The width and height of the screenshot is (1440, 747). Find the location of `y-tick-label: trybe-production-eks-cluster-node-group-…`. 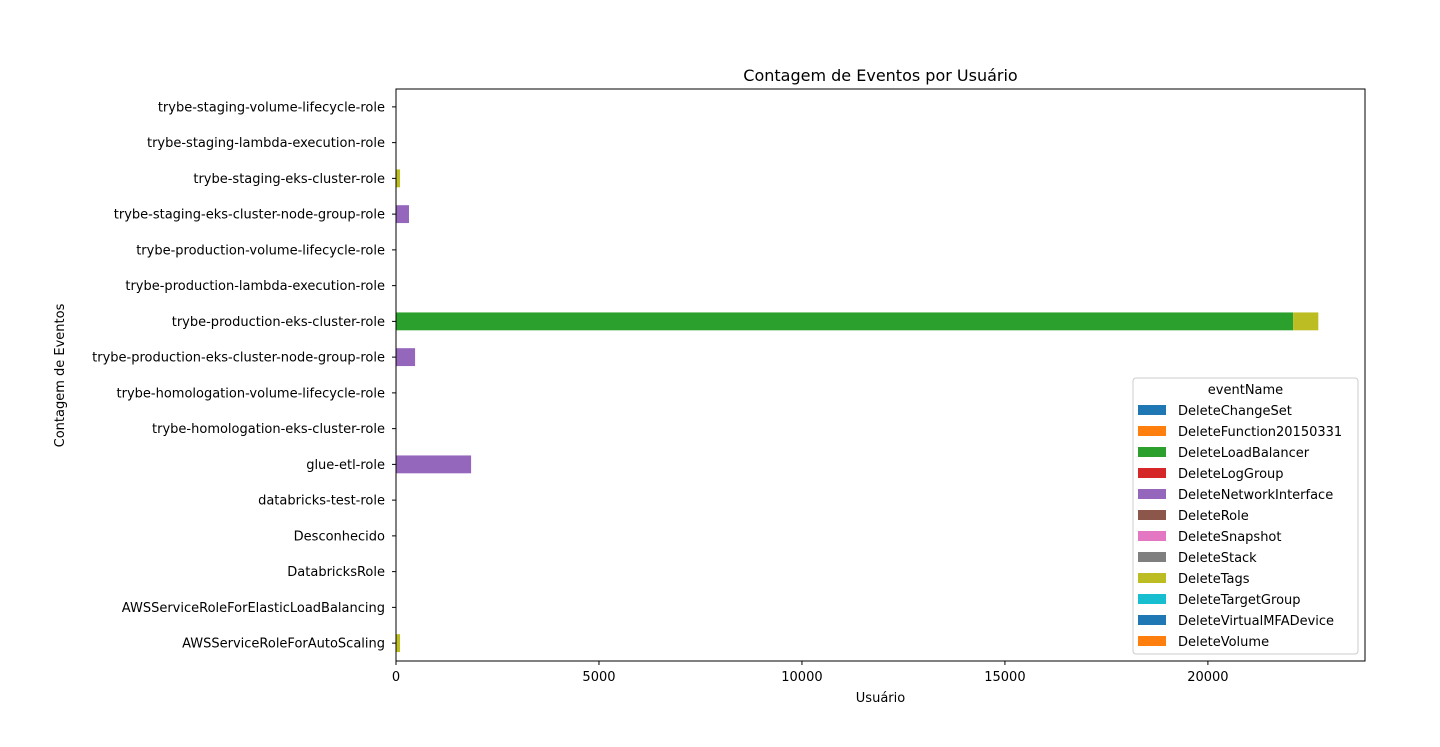

y-tick-label: trybe-production-eks-cluster-node-group-… is located at coordinates (238, 358).